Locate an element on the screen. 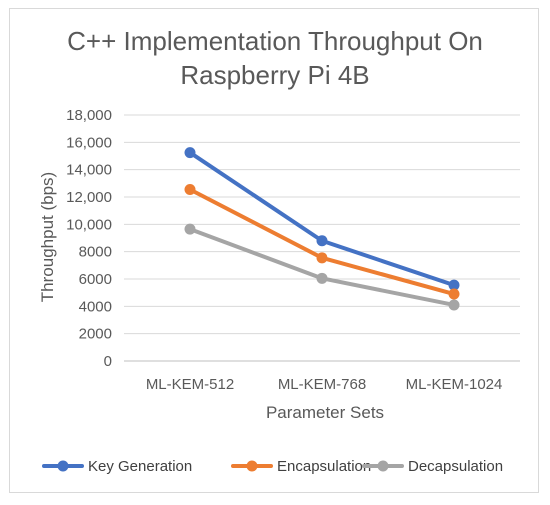  x-tick-label: ML-KEM-768 is located at coordinates (322, 384).